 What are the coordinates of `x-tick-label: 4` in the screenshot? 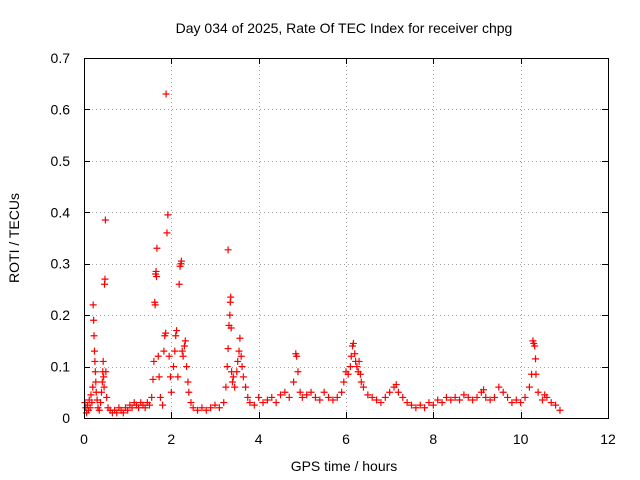 It's located at (259, 439).